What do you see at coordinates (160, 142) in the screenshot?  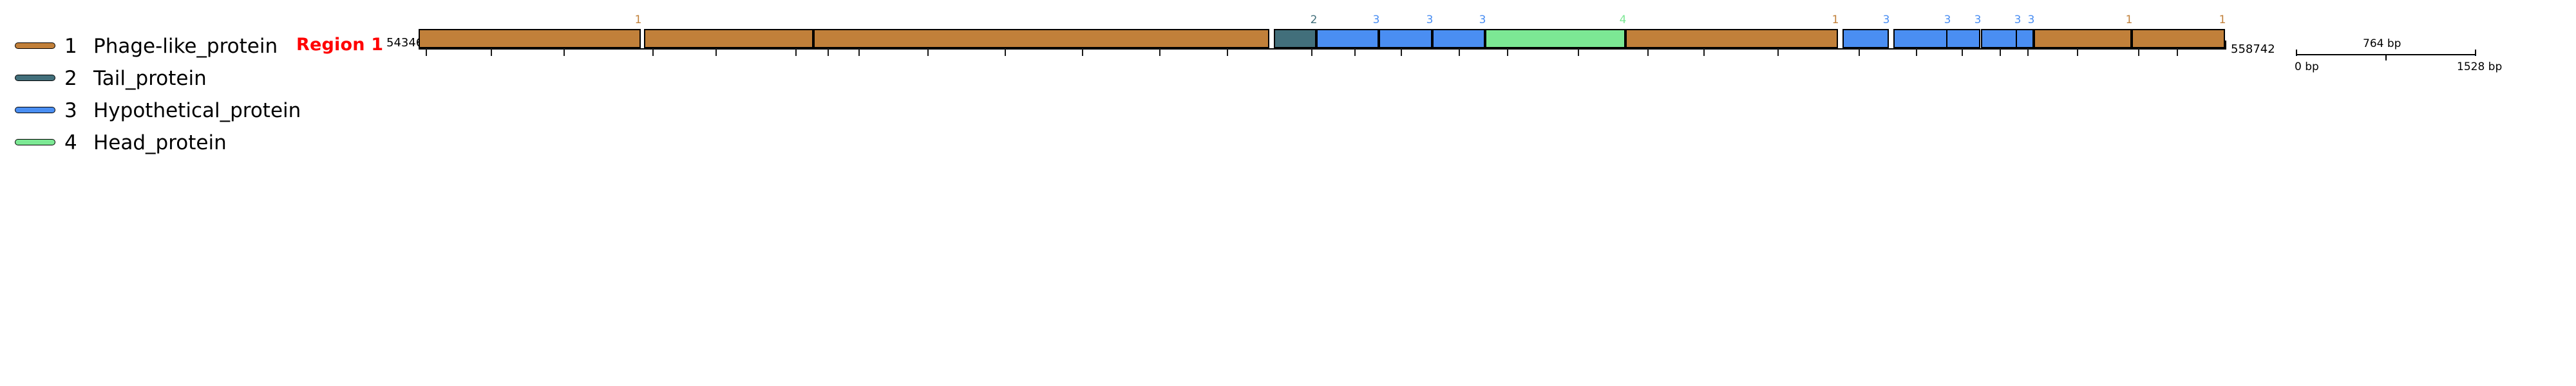 I see `legend-label-4: Head_protein` at bounding box center [160, 142].